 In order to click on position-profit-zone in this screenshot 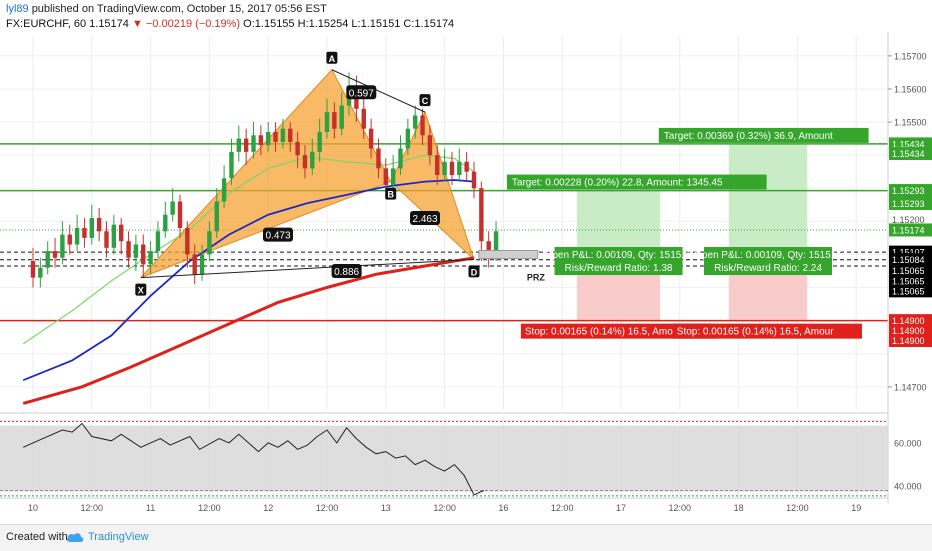, I will do `click(768, 205)`.